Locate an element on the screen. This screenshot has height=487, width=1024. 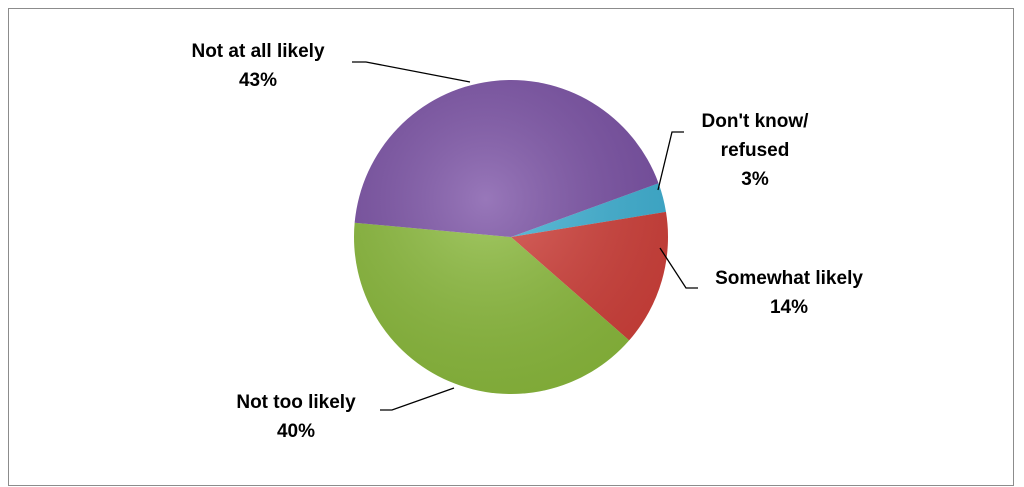
slice-category-label: refused is located at coordinates (755, 150).